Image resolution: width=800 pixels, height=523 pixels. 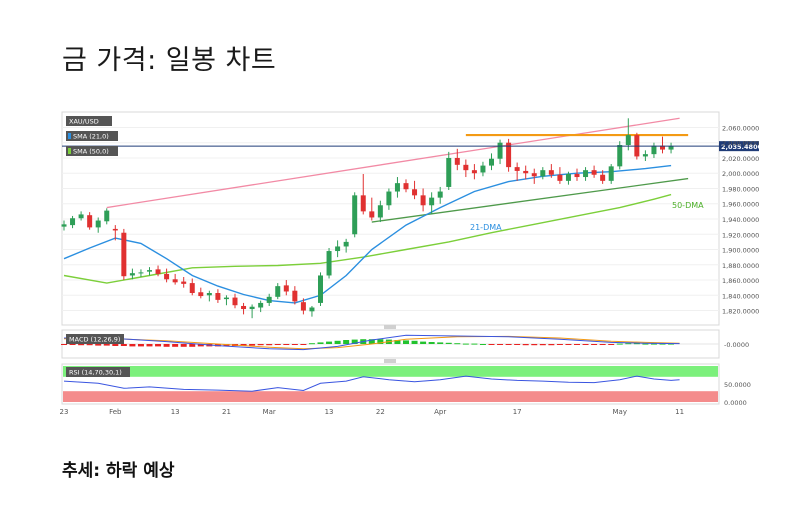 What do you see at coordinates (740, 266) in the screenshot?
I see `y-tick-label: 1,880.0000` at bounding box center [740, 266].